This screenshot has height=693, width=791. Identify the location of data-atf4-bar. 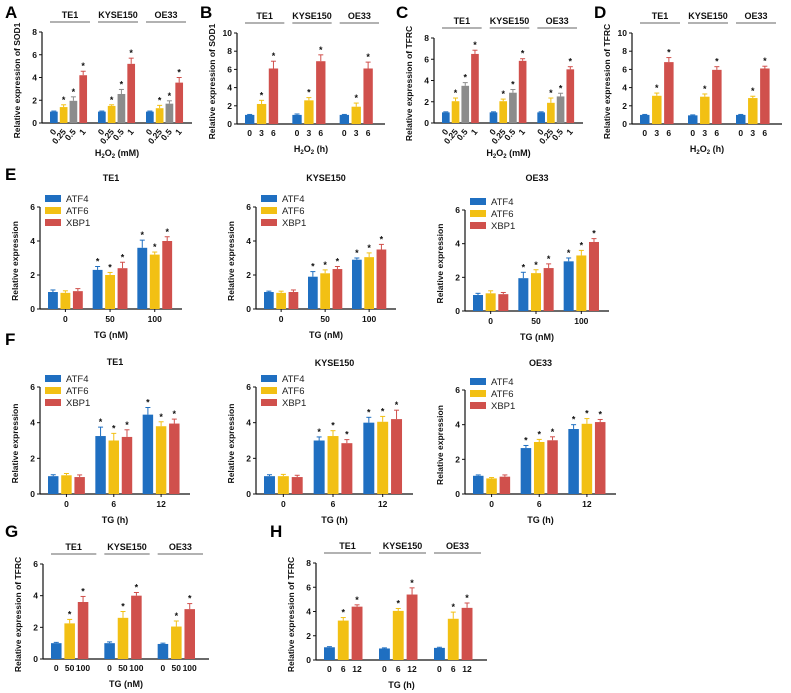
(573, 461).